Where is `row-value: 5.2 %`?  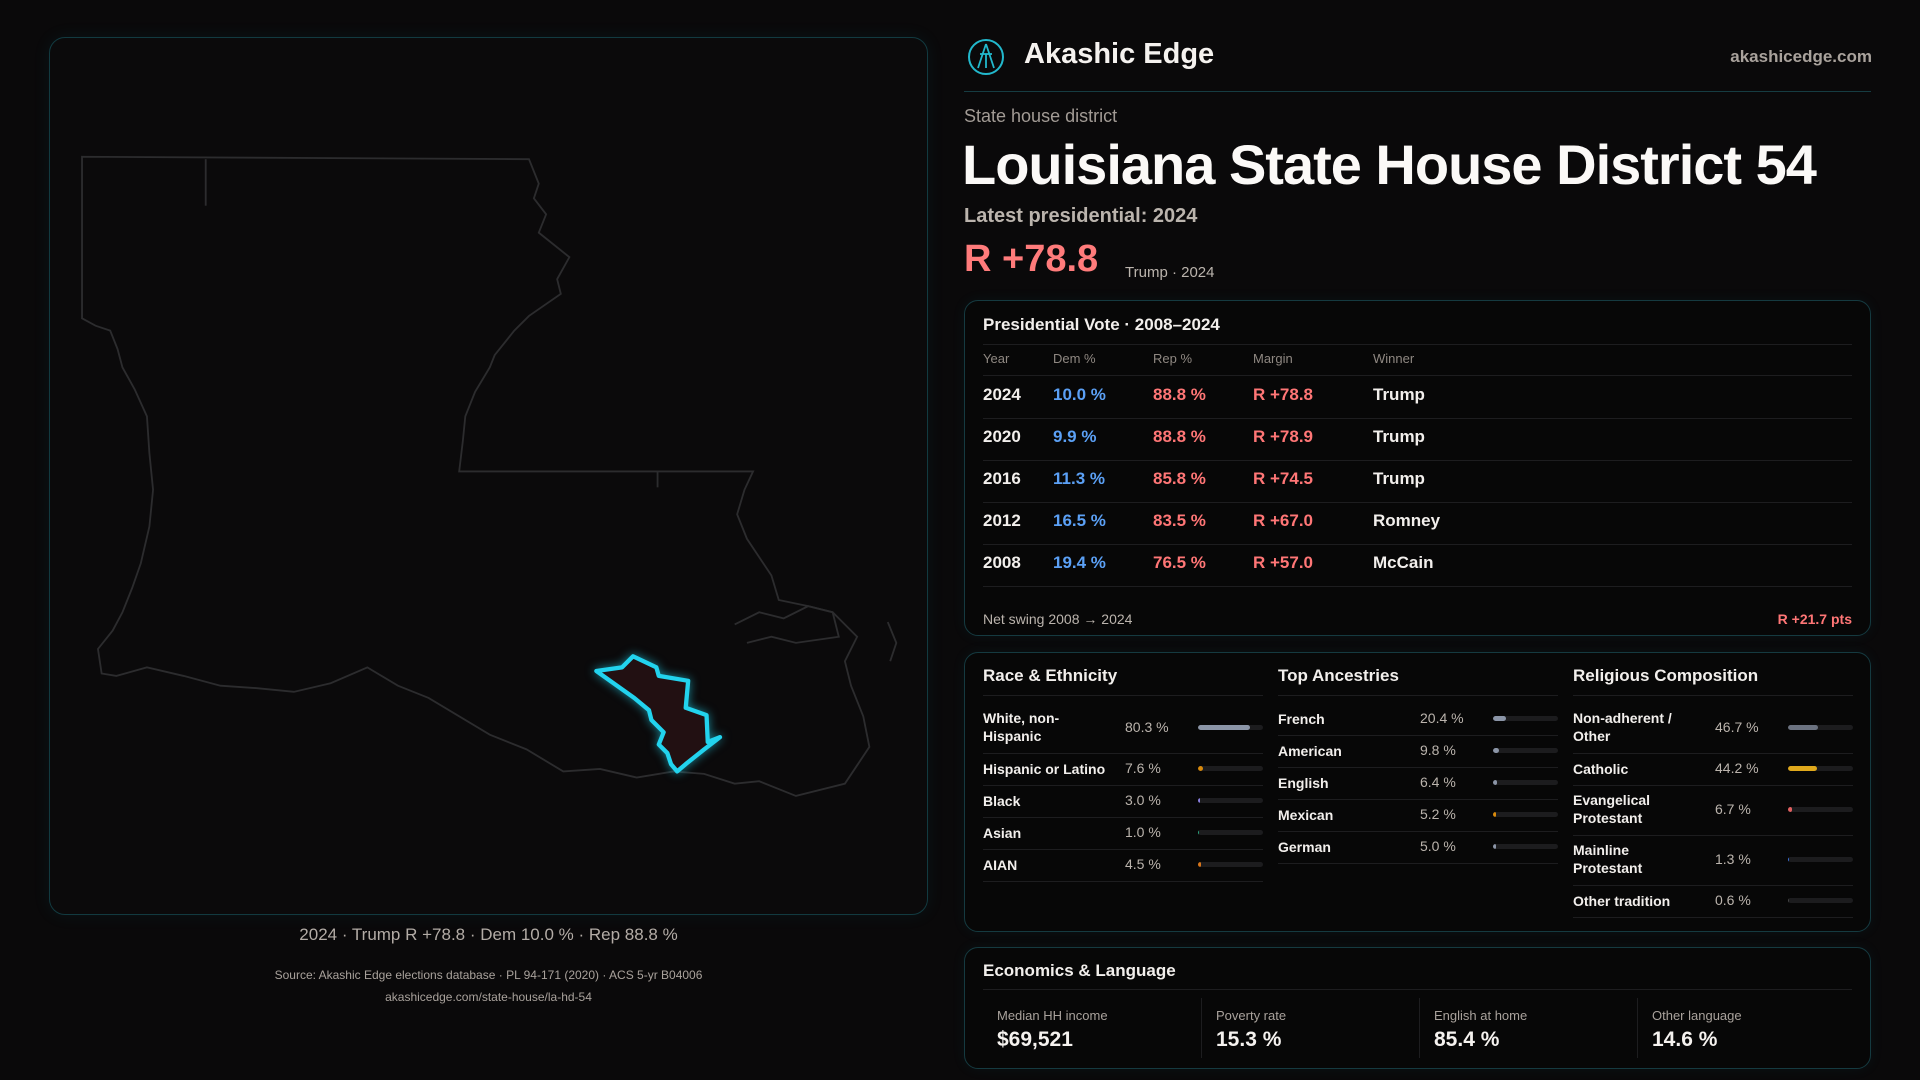
row-value: 5.2 % is located at coordinates (1438, 814).